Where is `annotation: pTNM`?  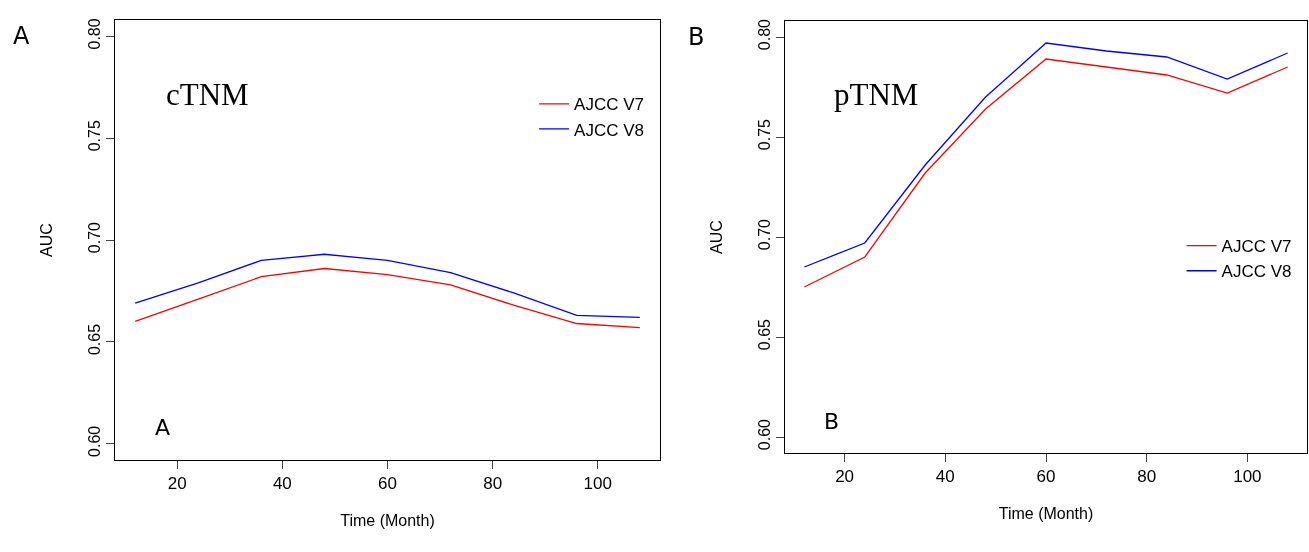 annotation: pTNM is located at coordinates (876, 94).